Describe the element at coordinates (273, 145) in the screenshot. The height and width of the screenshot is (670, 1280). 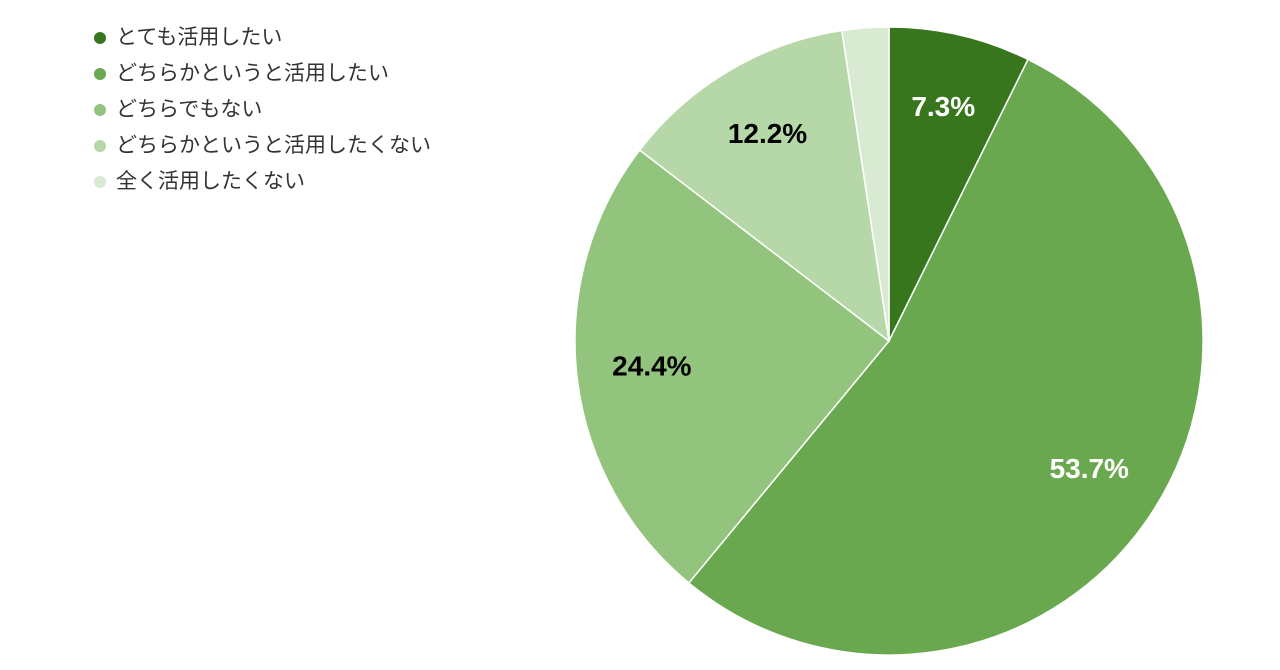
I see `legend-label: どちらかというと活用したくない` at that location.